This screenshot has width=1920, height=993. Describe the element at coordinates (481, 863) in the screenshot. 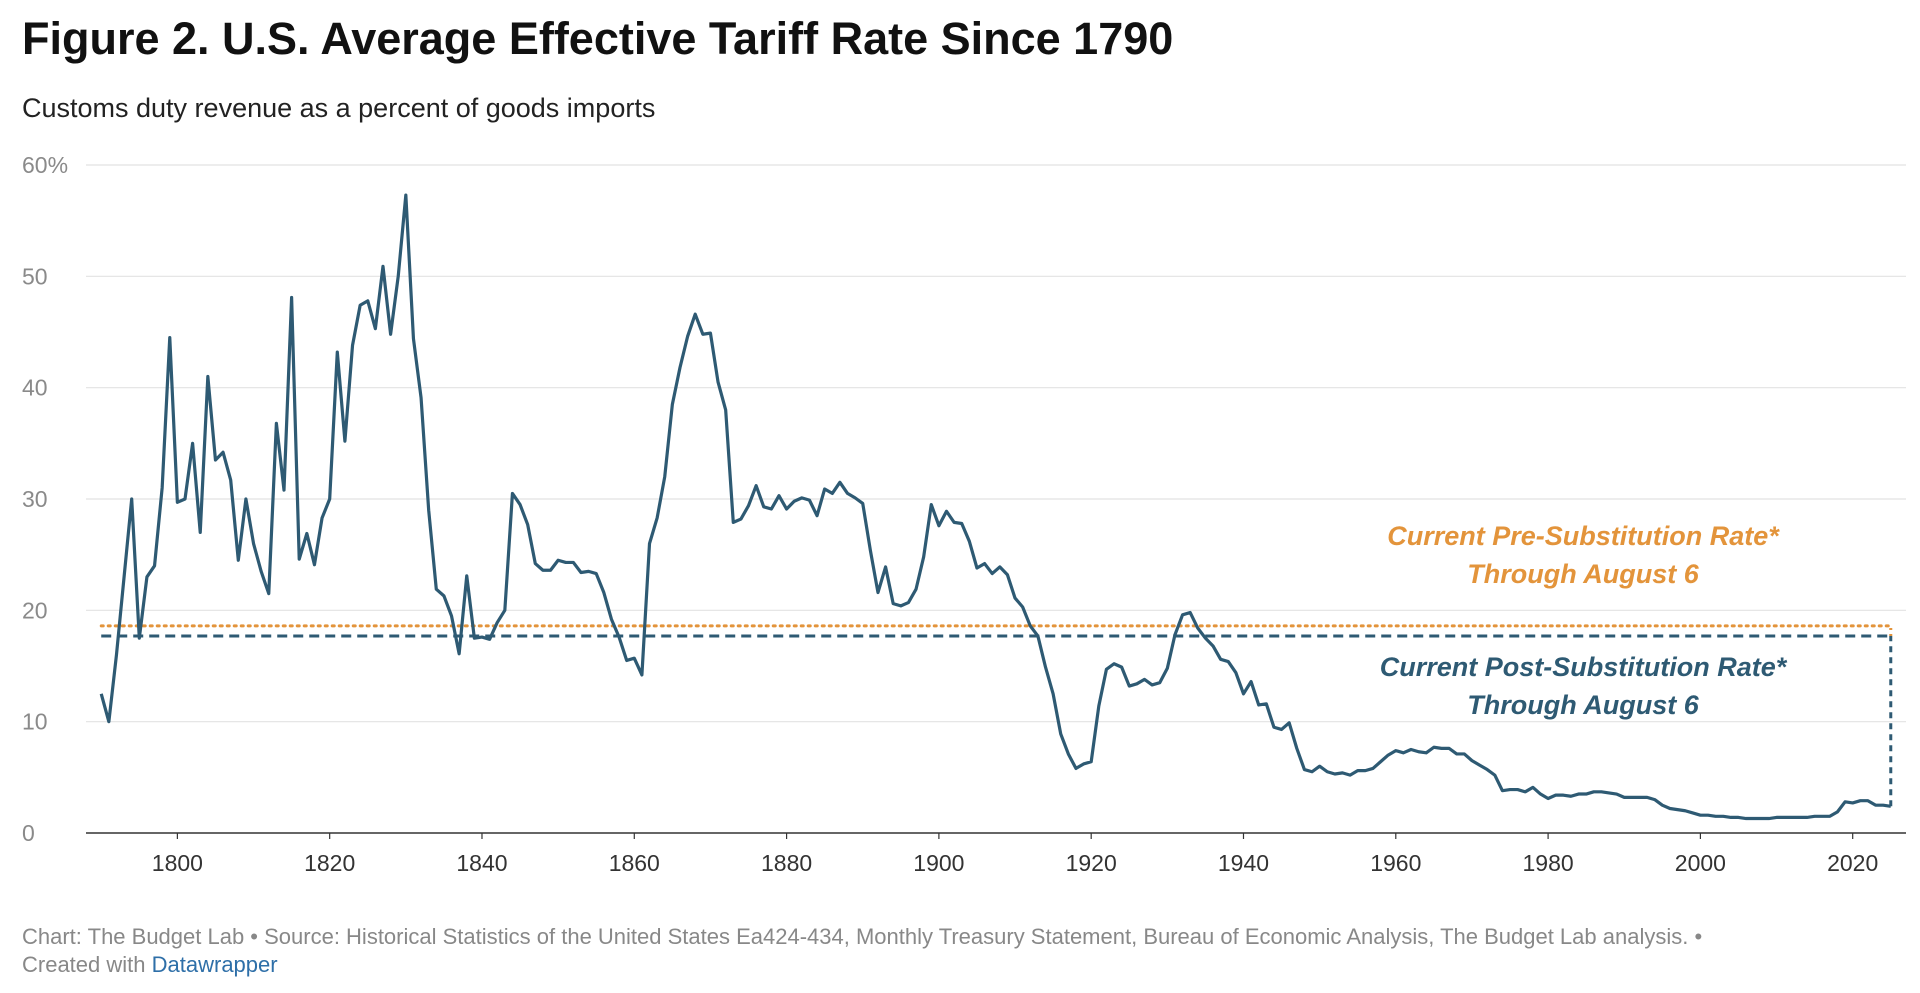

I see `x-tick-label: 1840` at that location.